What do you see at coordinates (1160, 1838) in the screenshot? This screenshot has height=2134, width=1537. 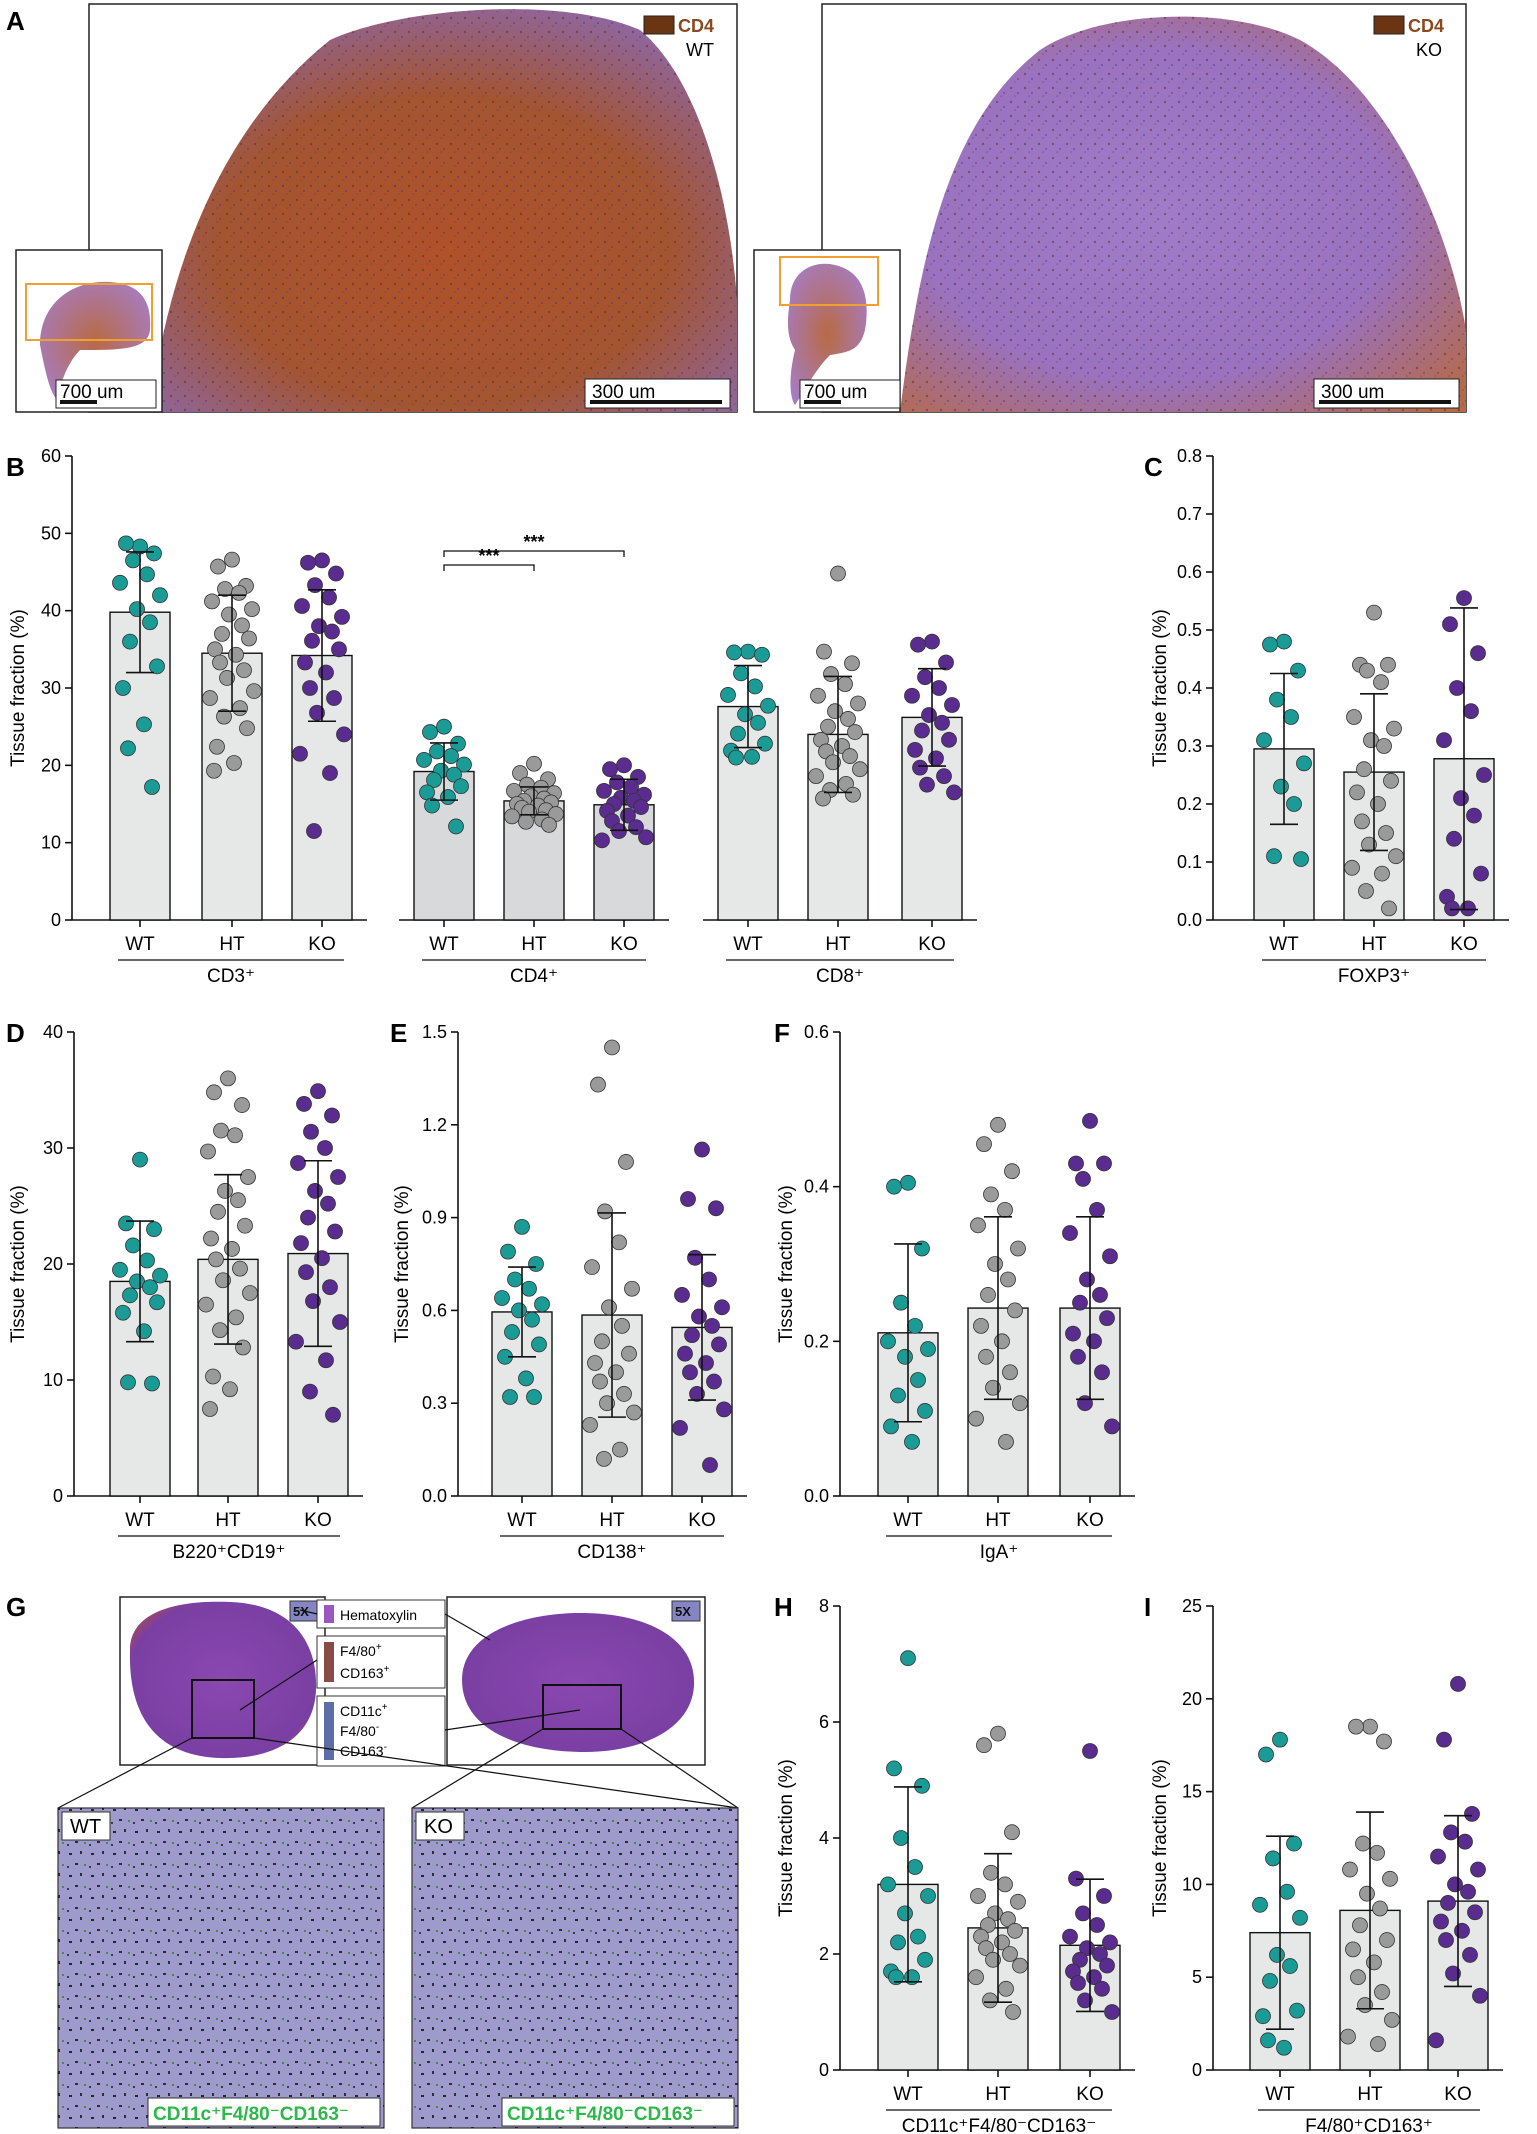 I see `y-axis-label: Tissue fraction (%)` at bounding box center [1160, 1838].